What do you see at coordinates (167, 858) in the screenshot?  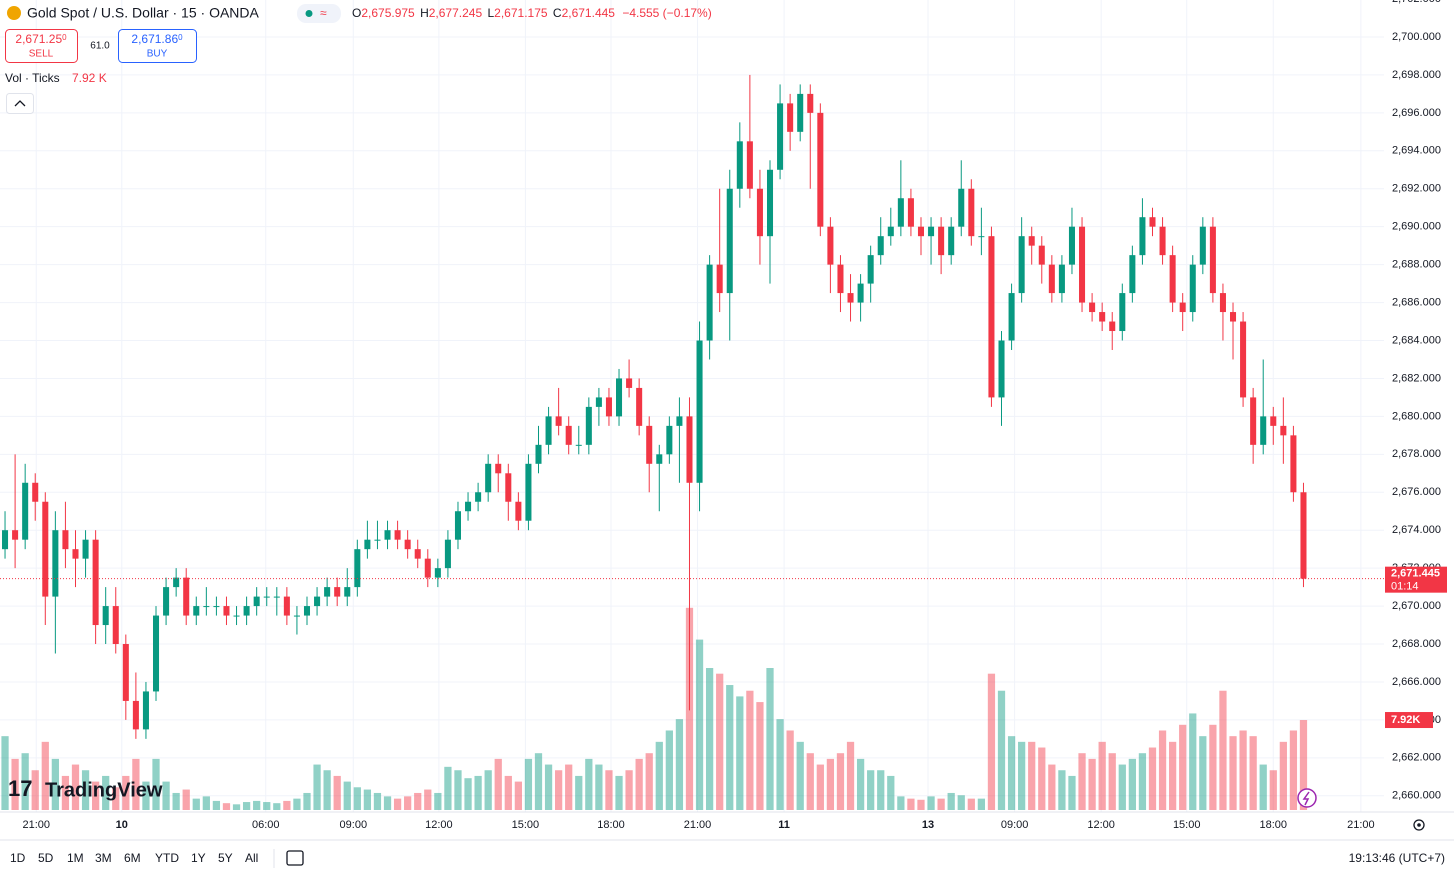 I see `period-button: YTD` at bounding box center [167, 858].